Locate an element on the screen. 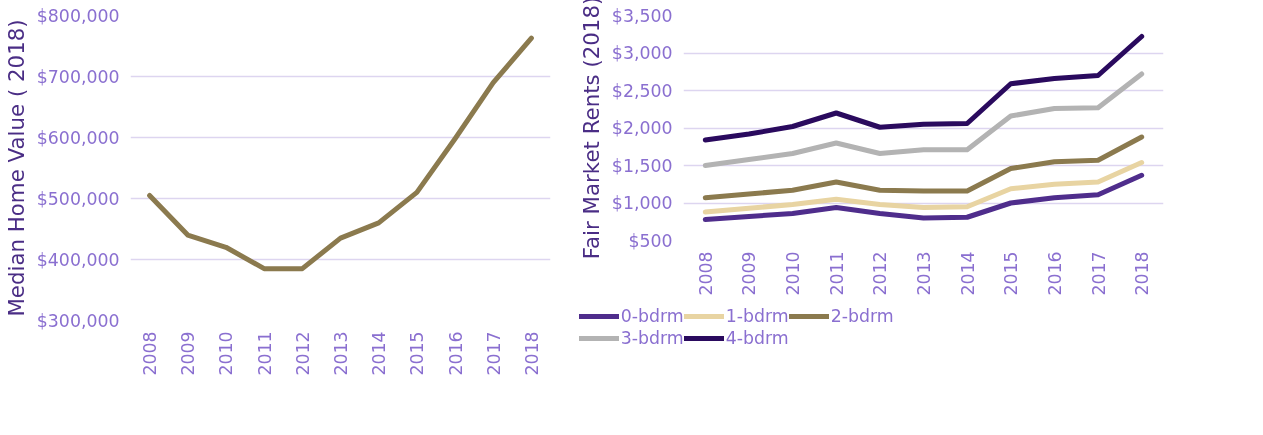 This screenshot has width=1263, height=435. y-tick-label: $2,000 is located at coordinates (642, 128).